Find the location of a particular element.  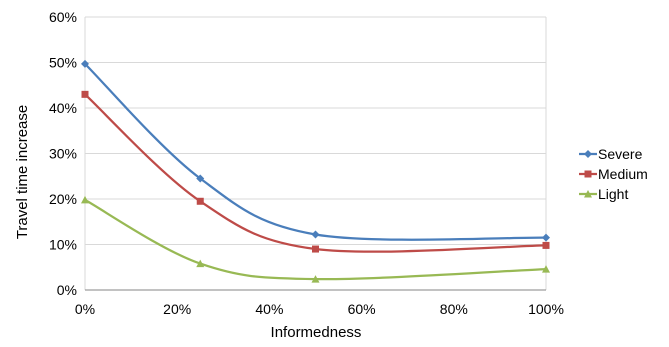

y-axis-title: Travel time increase is located at coordinates (22, 172).